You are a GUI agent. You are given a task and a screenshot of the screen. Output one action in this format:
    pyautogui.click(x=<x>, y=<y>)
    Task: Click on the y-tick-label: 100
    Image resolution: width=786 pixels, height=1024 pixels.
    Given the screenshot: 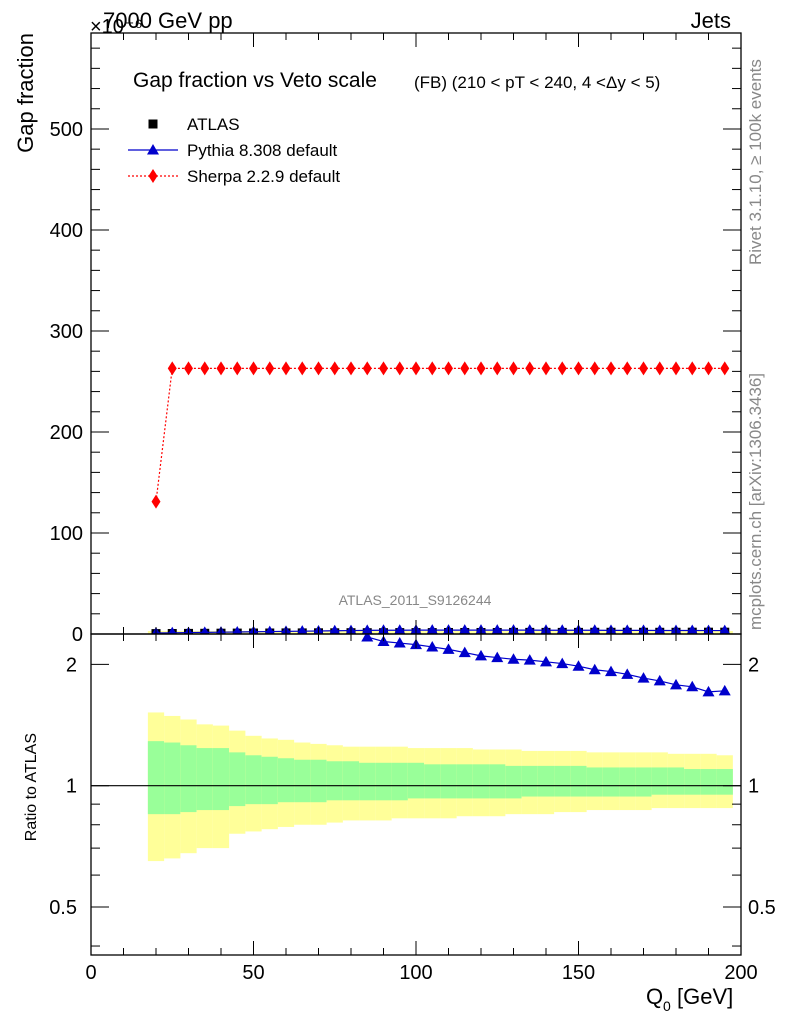 What is the action you would take?
    pyautogui.click(x=66, y=534)
    